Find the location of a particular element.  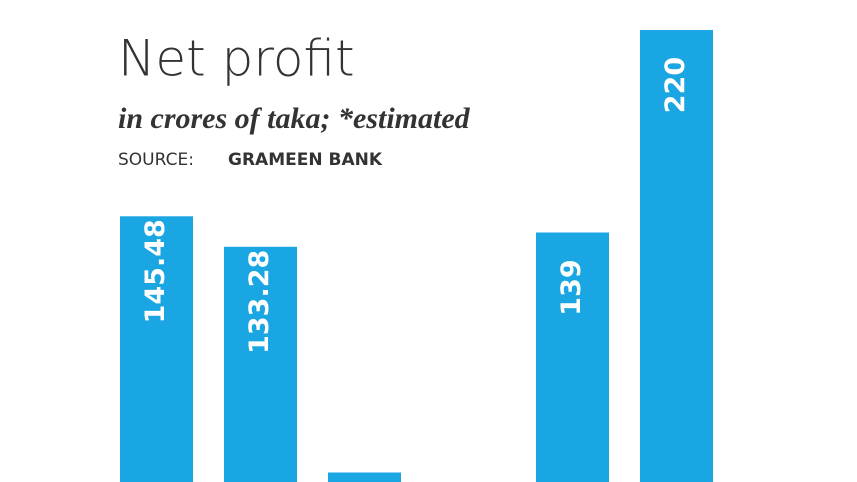

value-label: 145.48 is located at coordinates (155, 271).